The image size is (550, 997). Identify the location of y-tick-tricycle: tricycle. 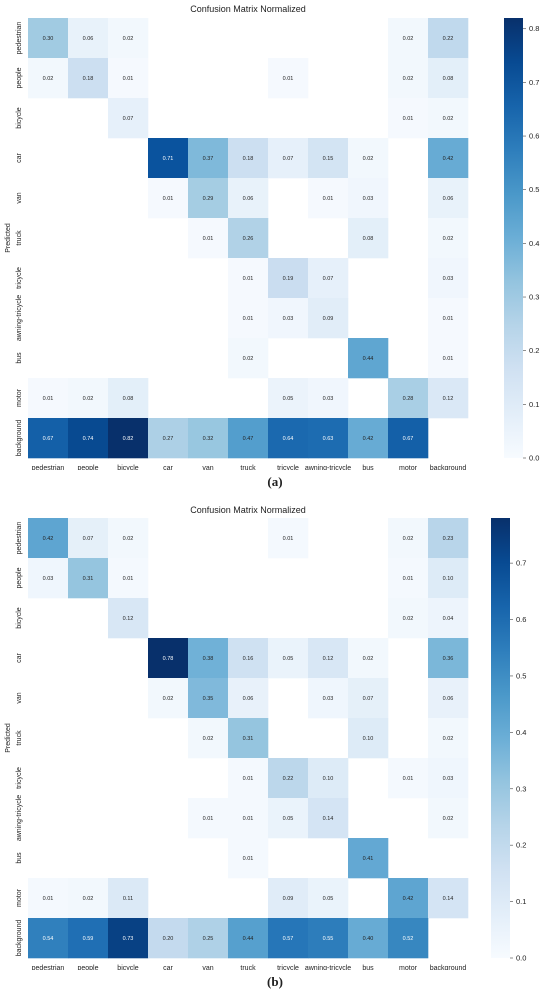
(19, 778).